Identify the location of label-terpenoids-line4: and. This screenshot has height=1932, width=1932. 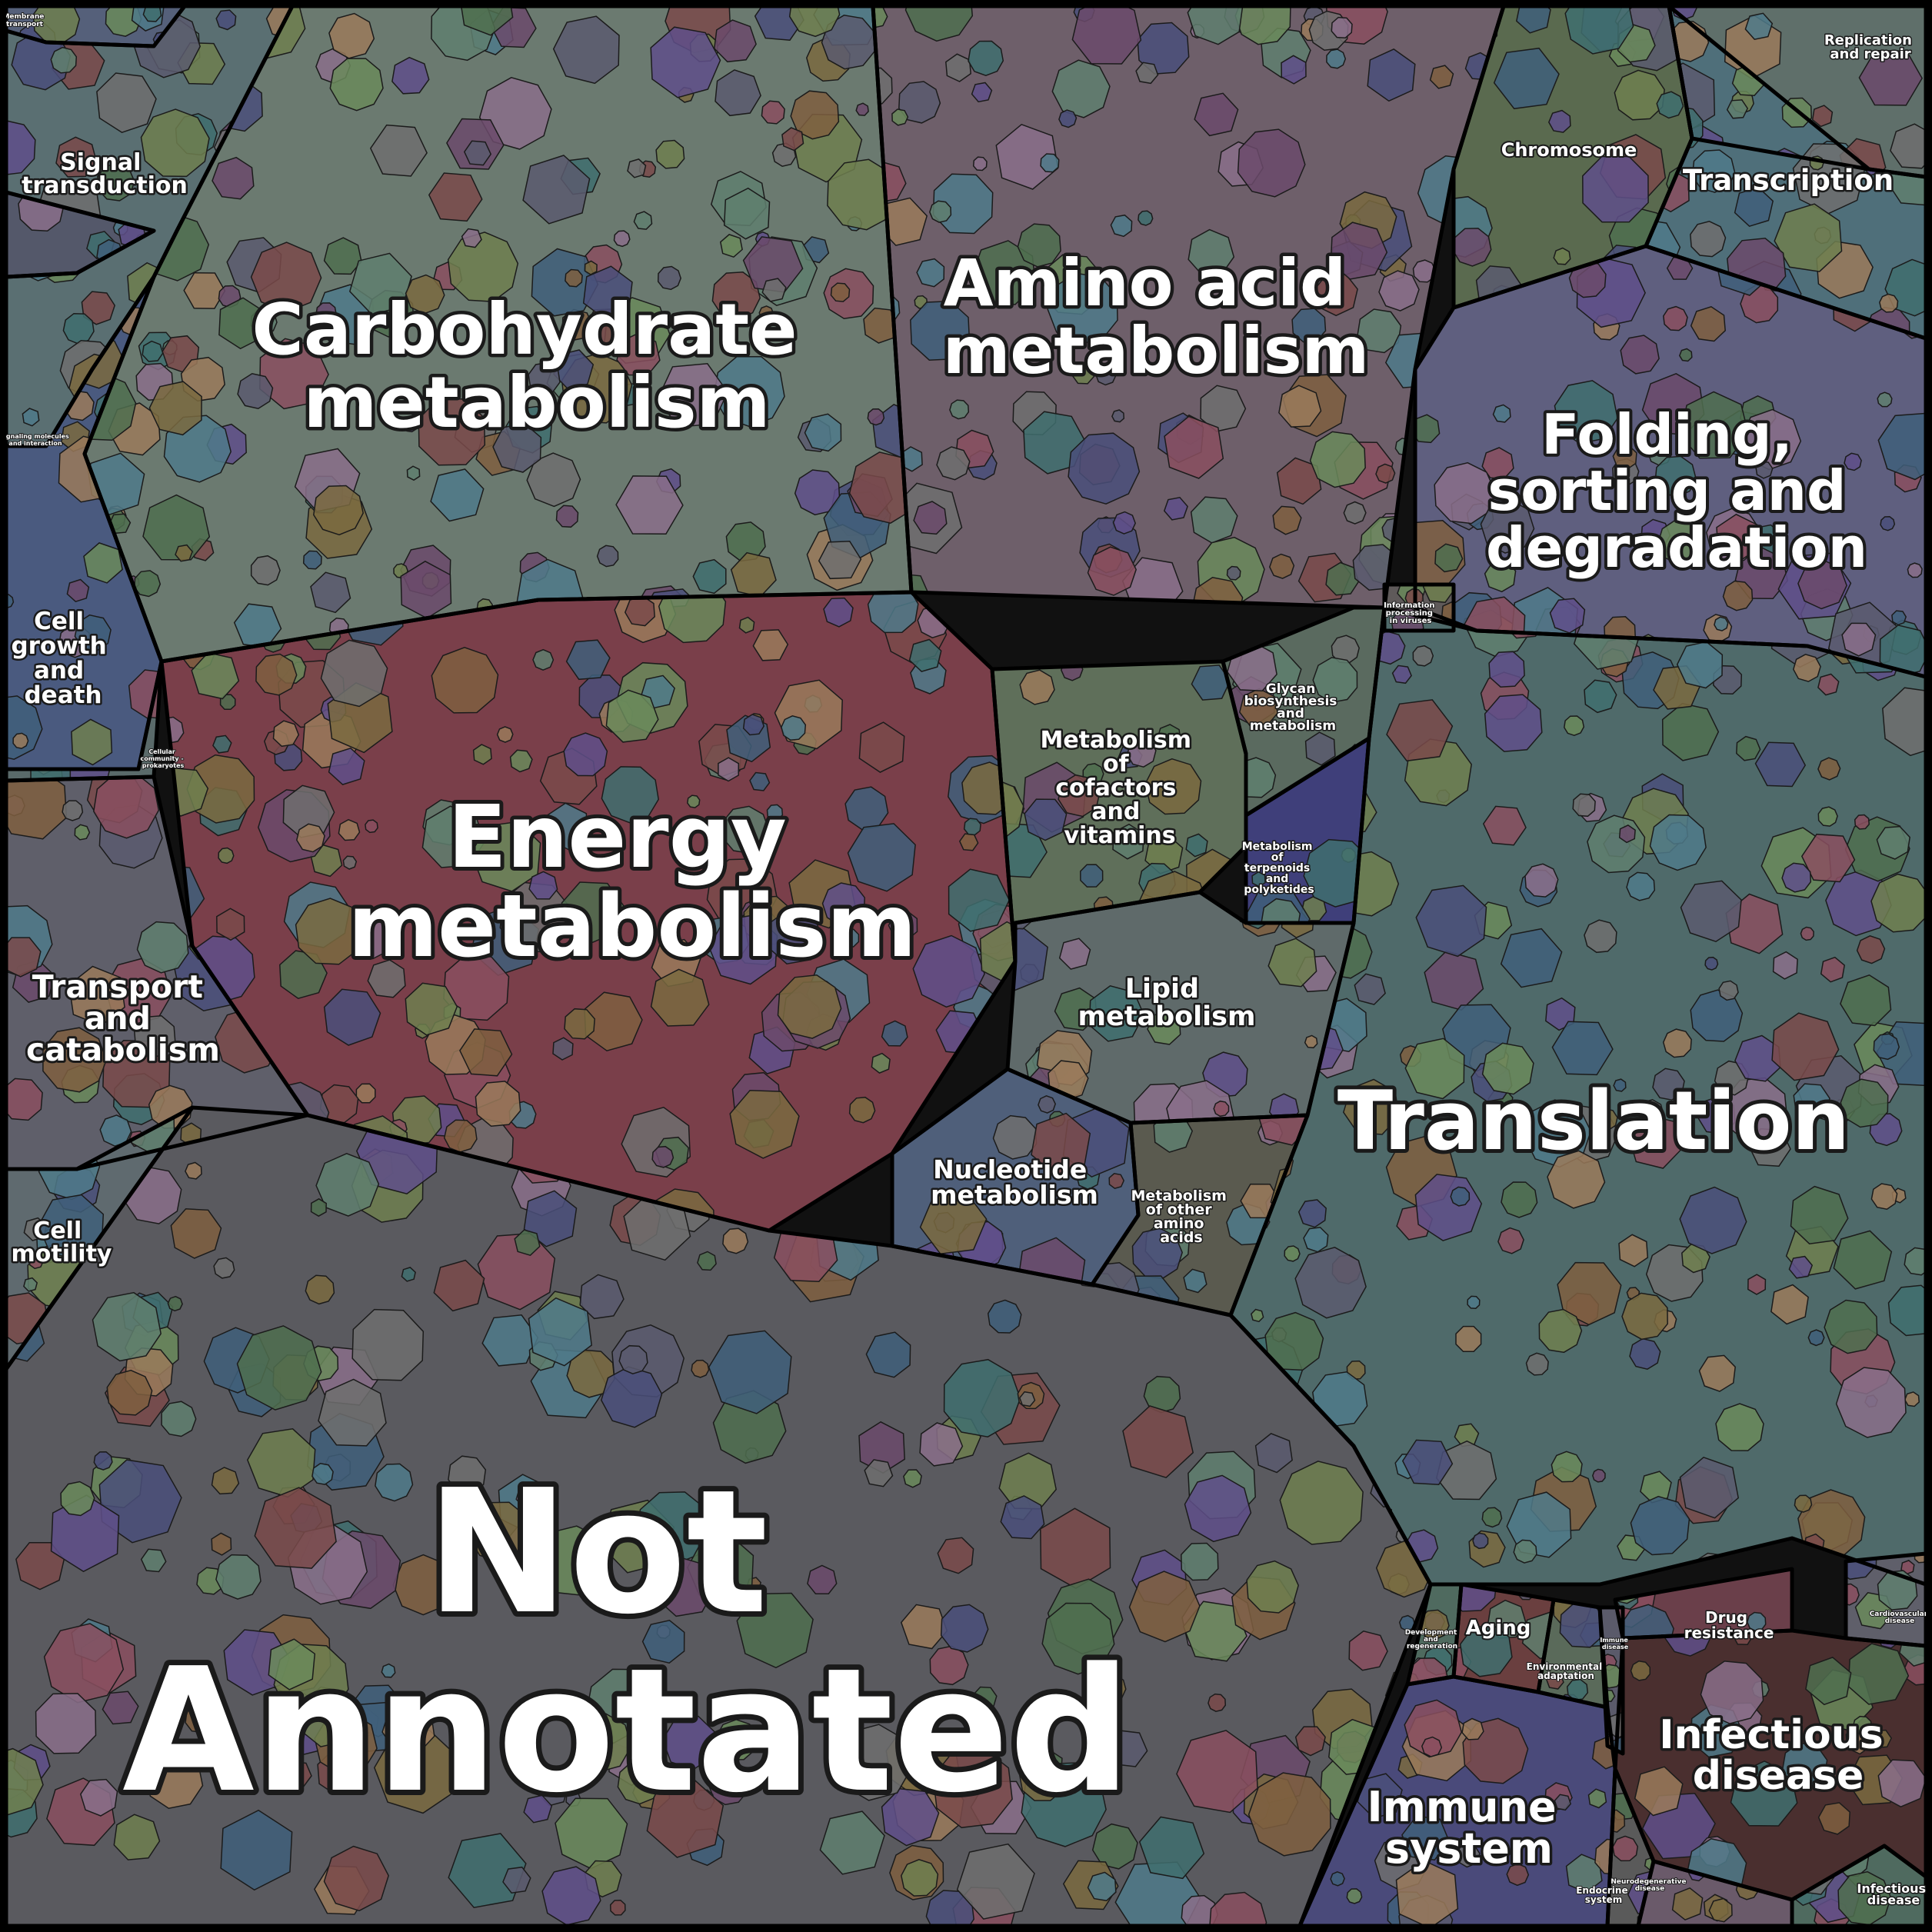
(1277, 879).